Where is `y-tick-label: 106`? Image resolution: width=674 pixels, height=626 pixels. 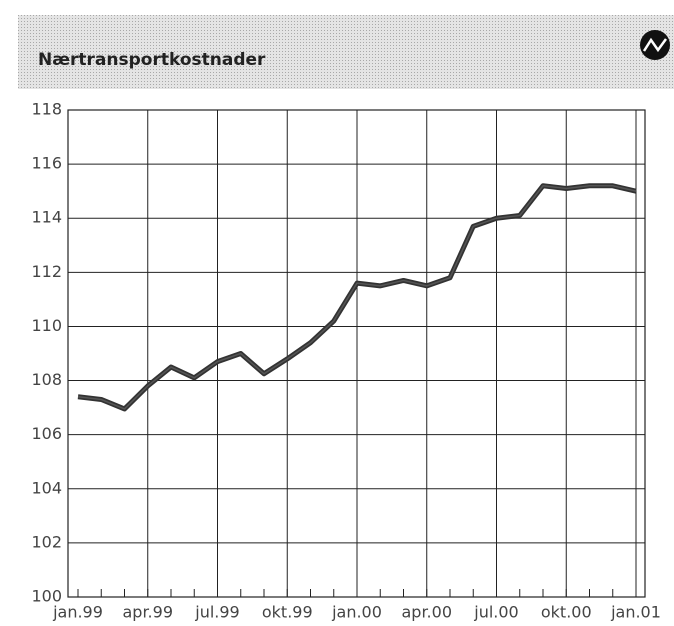 y-tick-label: 106 is located at coordinates (46, 433).